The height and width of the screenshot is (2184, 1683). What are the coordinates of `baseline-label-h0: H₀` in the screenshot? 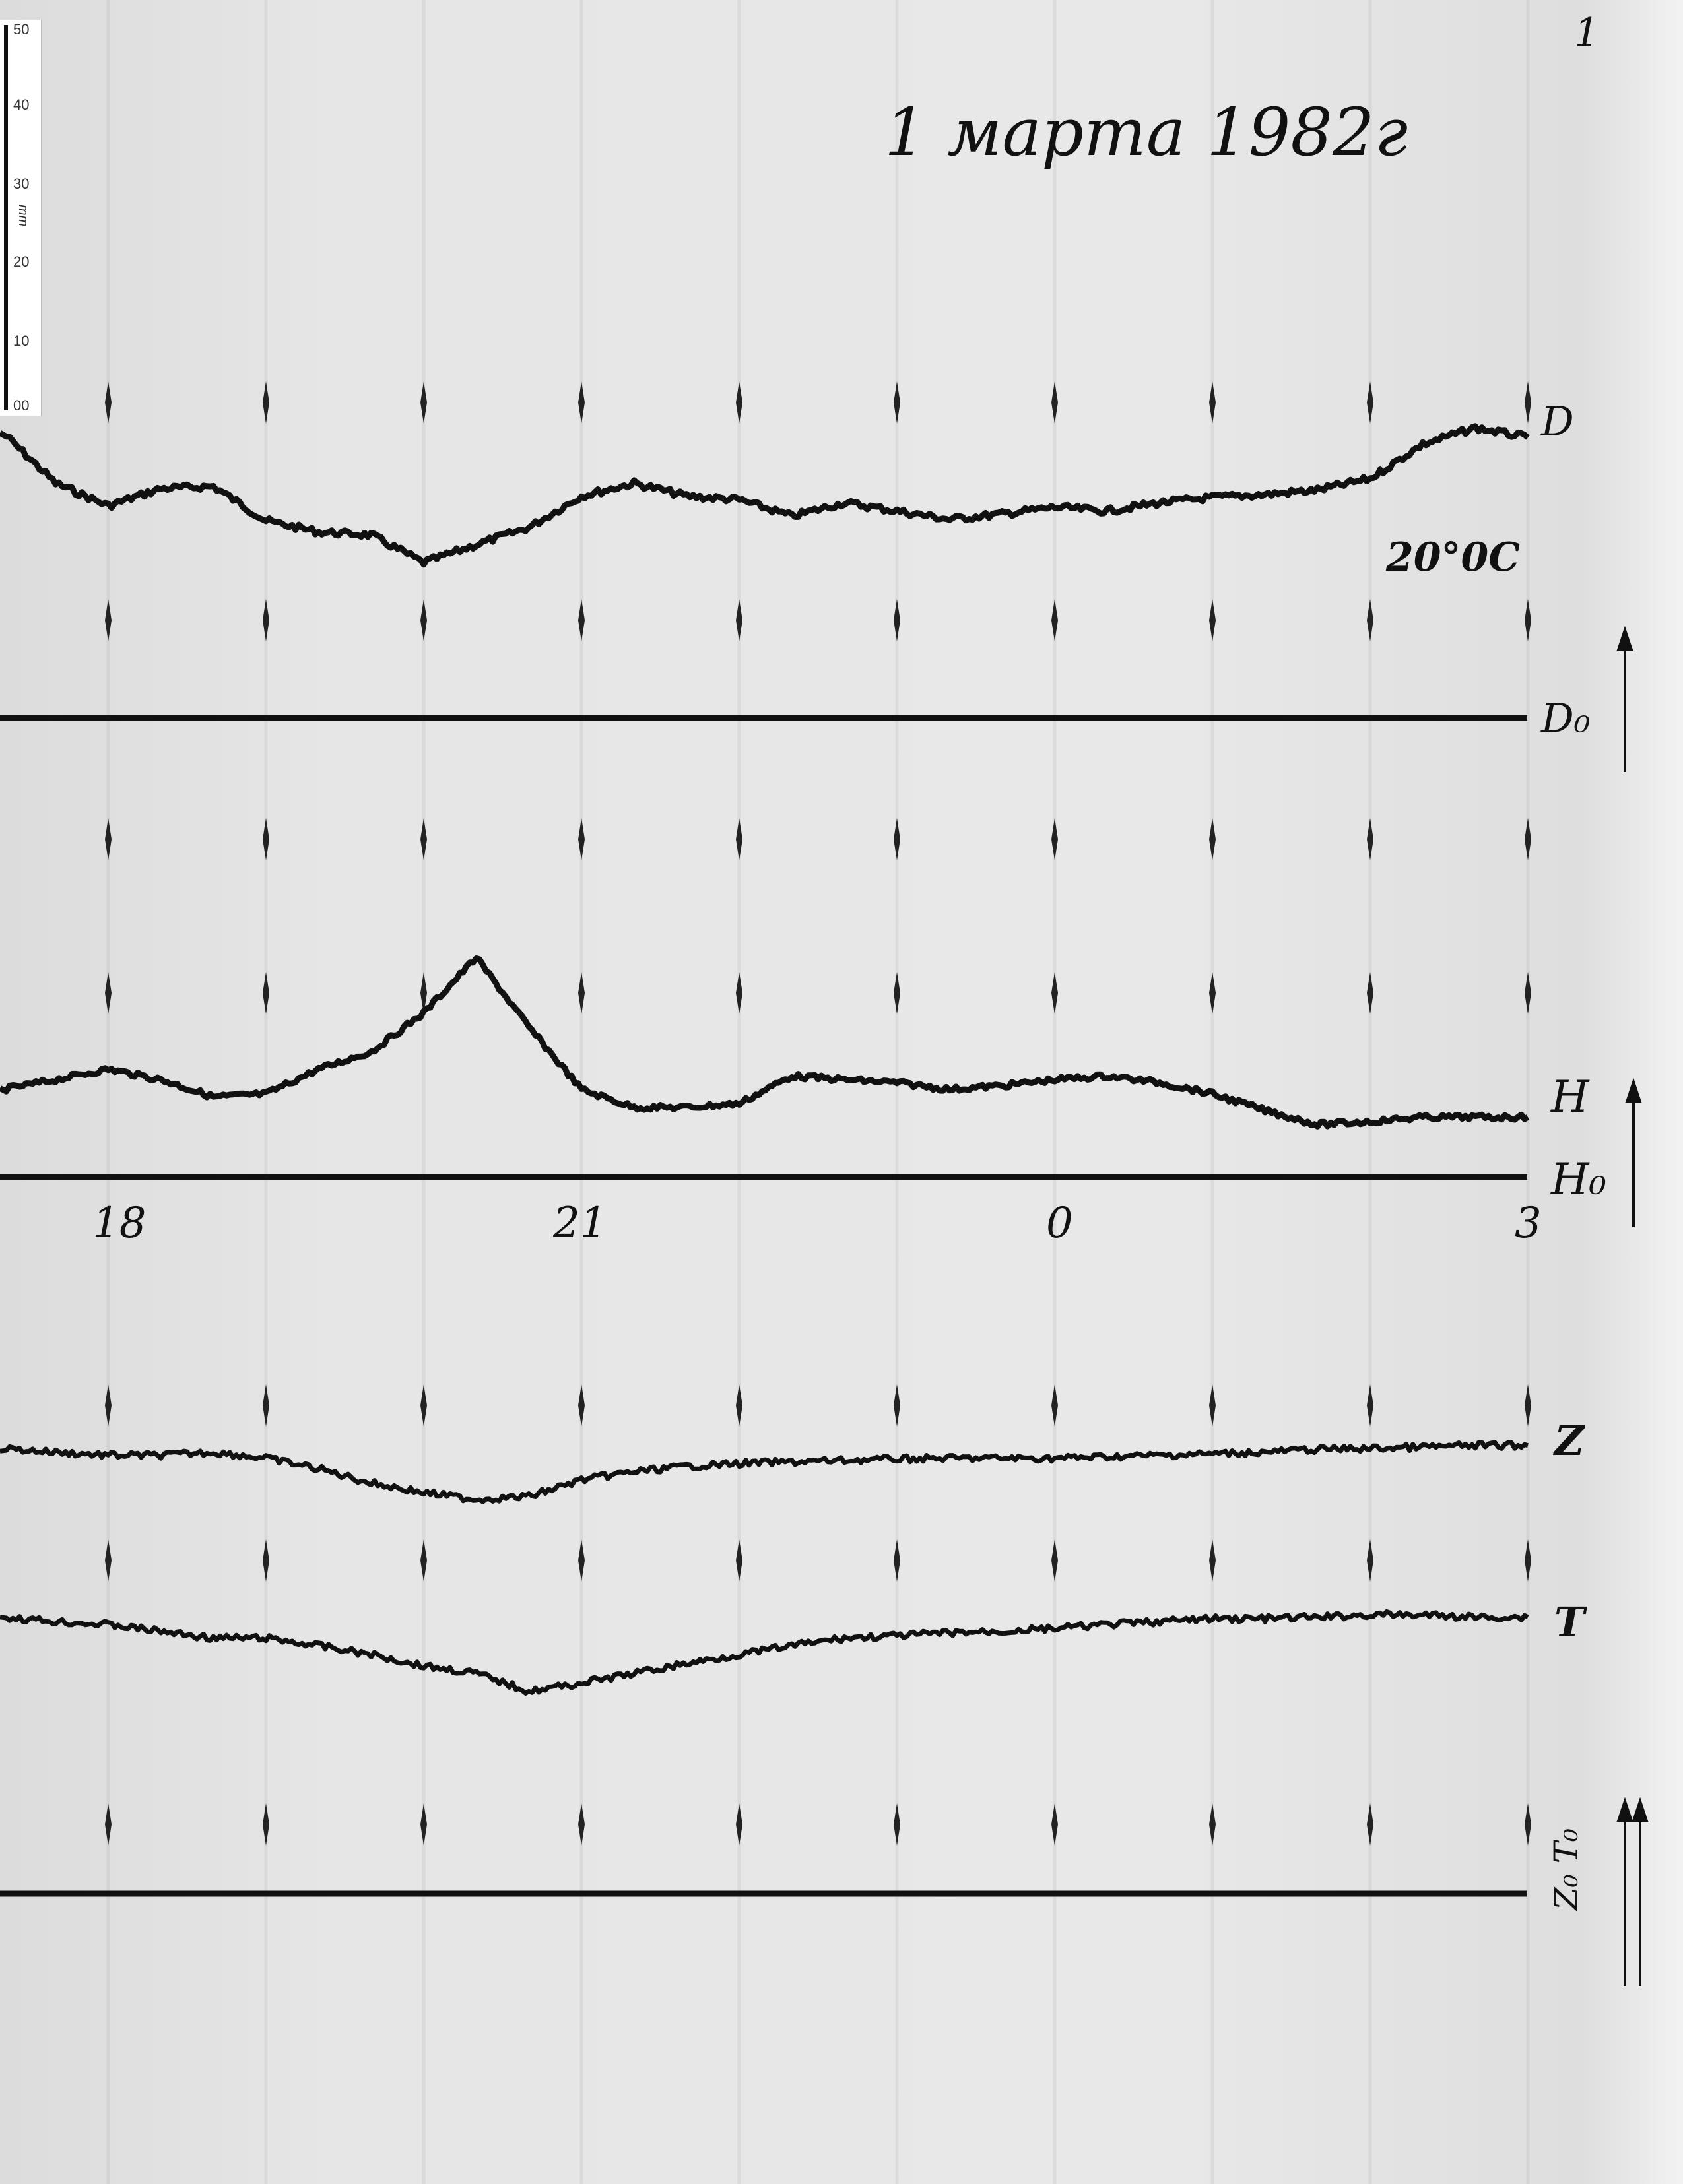 It's located at (1578, 1179).